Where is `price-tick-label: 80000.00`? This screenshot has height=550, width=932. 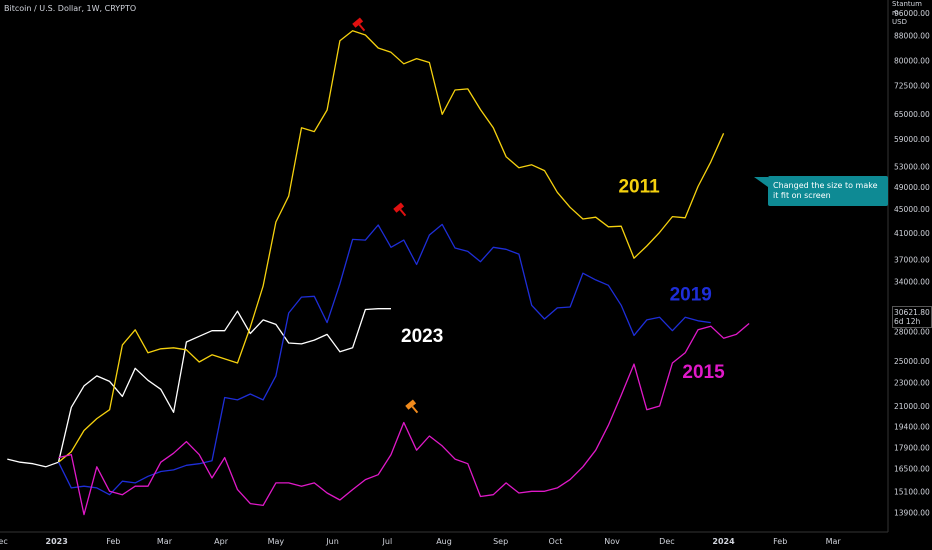
price-tick-label: 80000.00 is located at coordinates (912, 60).